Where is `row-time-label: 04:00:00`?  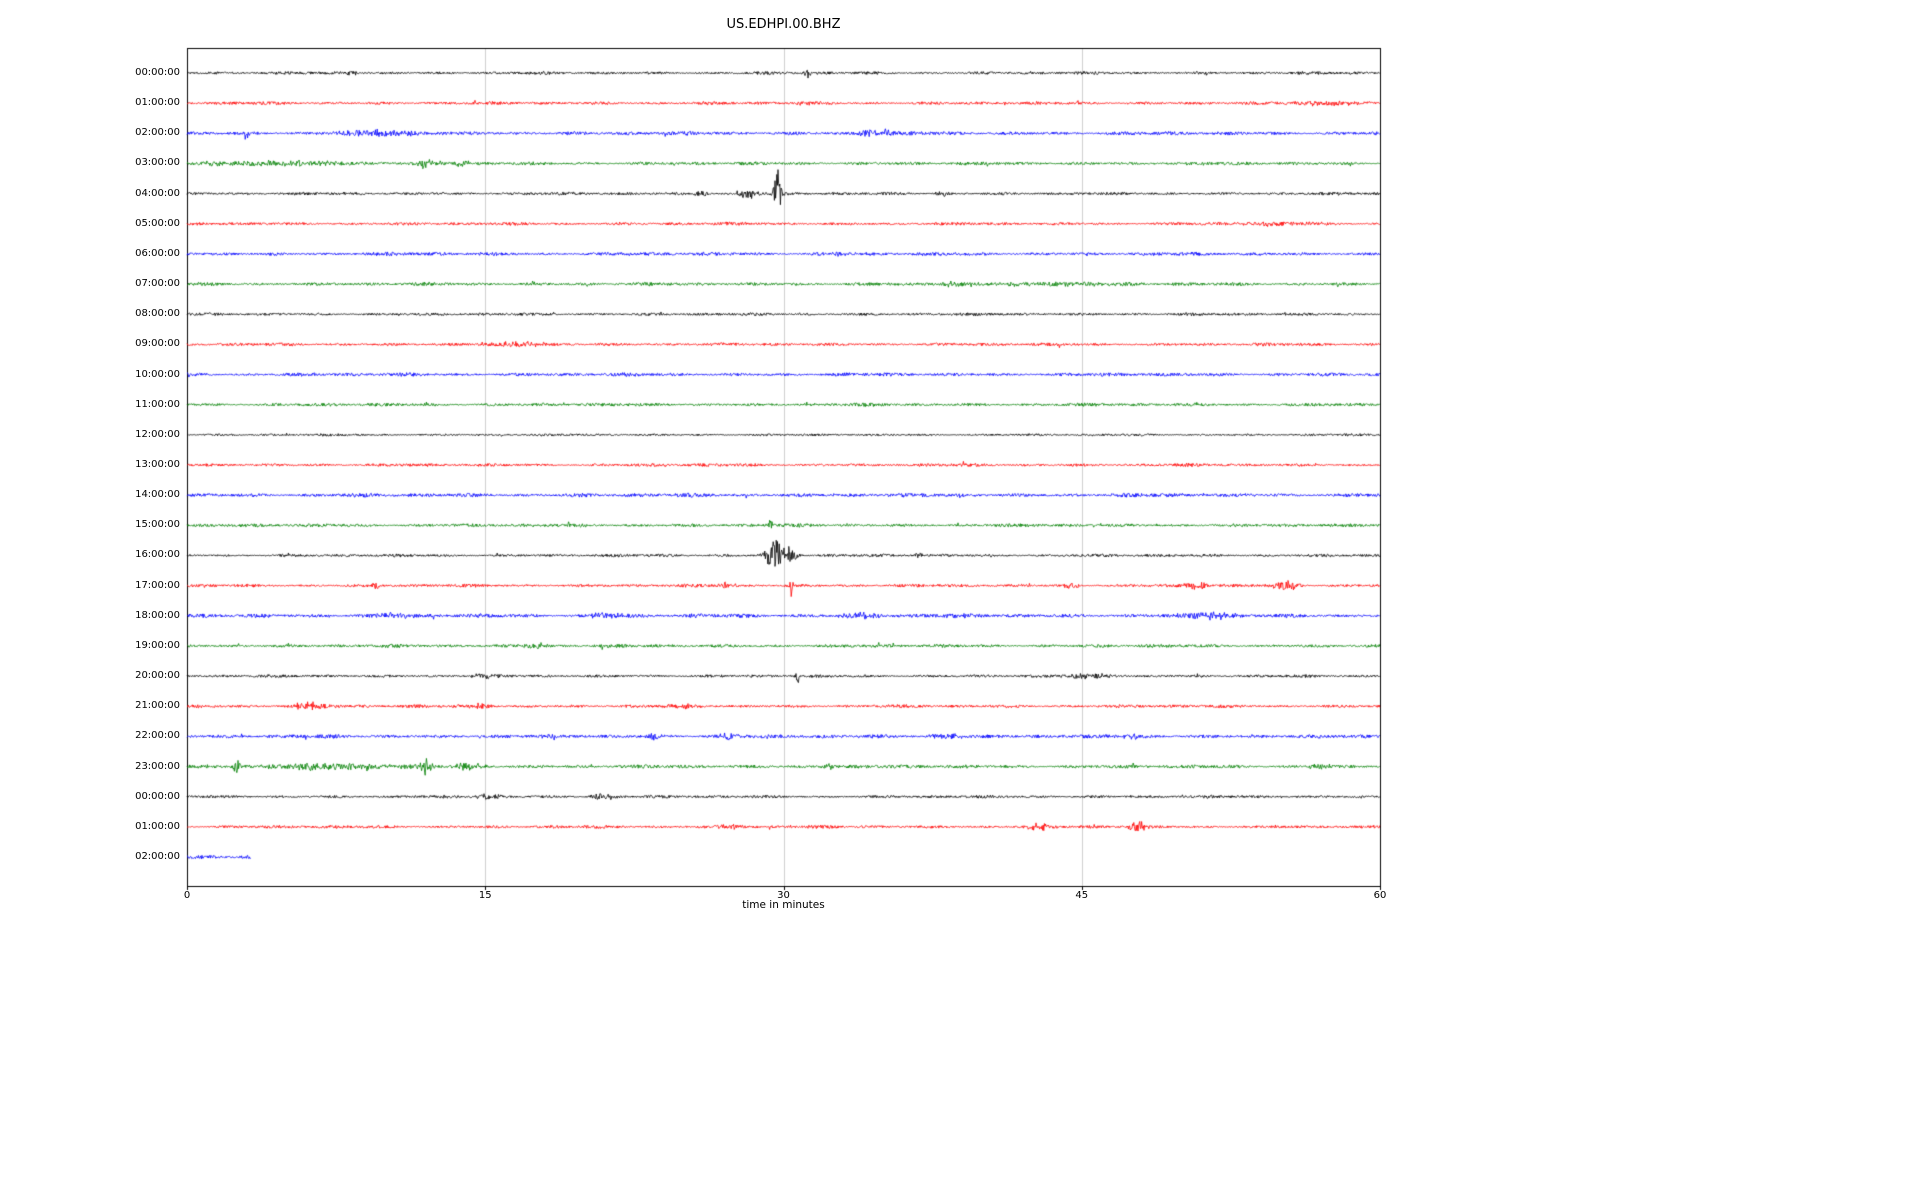 row-time-label: 04:00:00 is located at coordinates (157, 193).